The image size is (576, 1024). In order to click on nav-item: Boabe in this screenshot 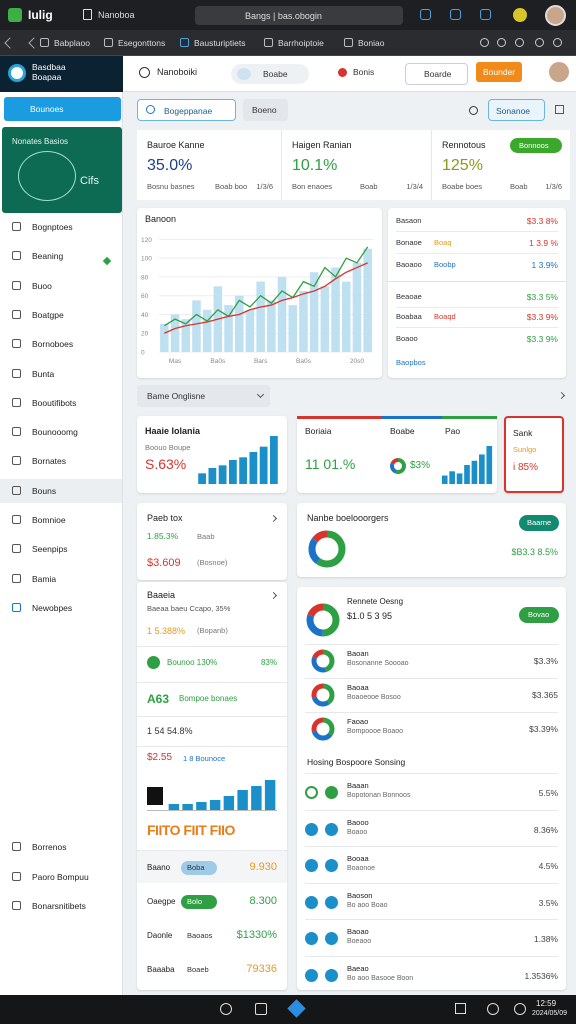, I will do `click(275, 74)`.